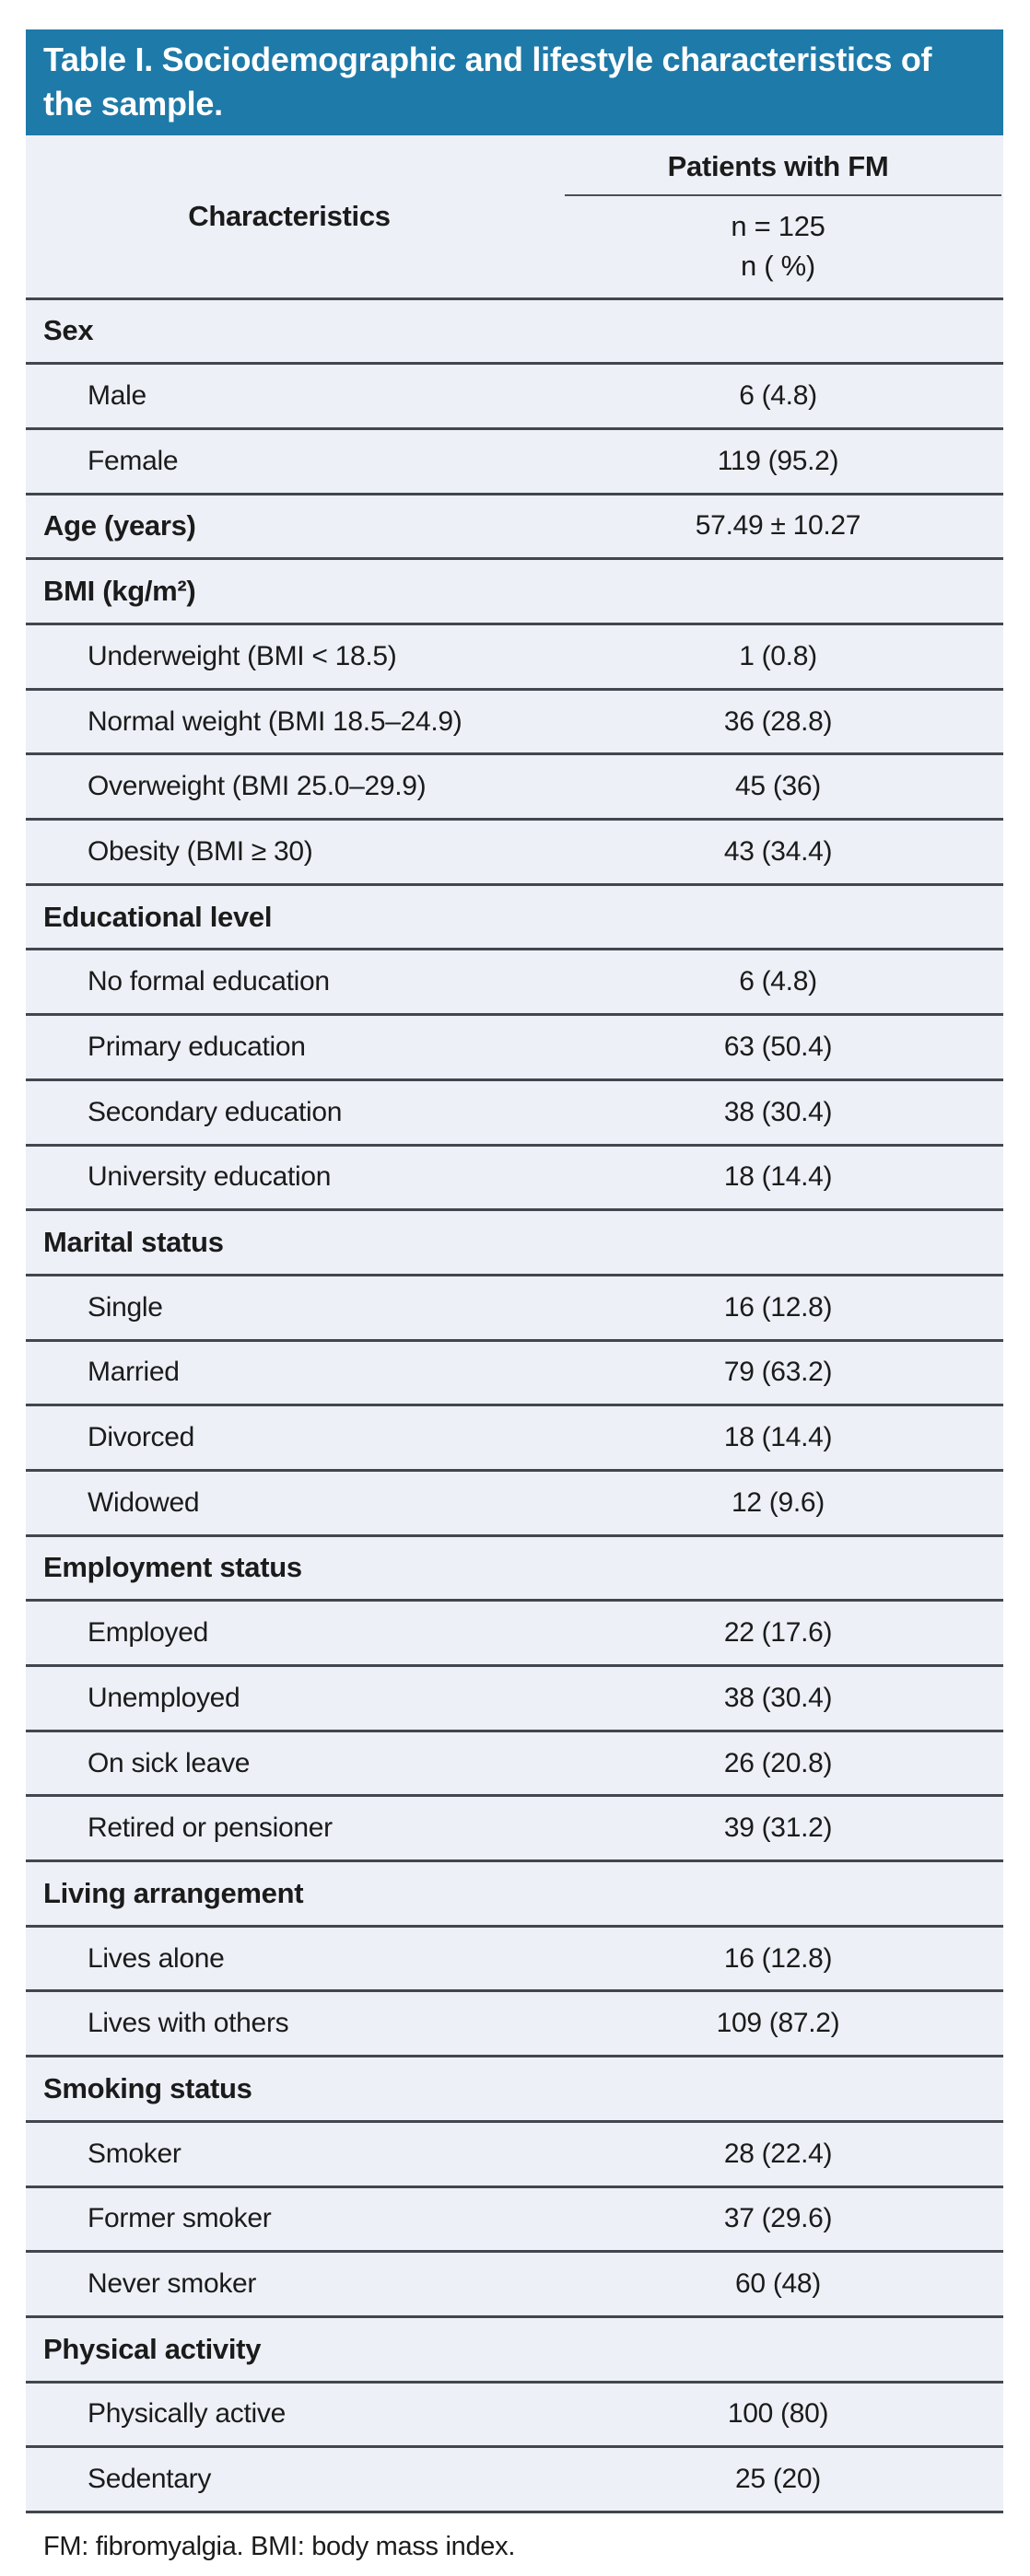 Image resolution: width=1030 pixels, height=2576 pixels. I want to click on table-row: Primary education 63 (50.4), so click(515, 1048).